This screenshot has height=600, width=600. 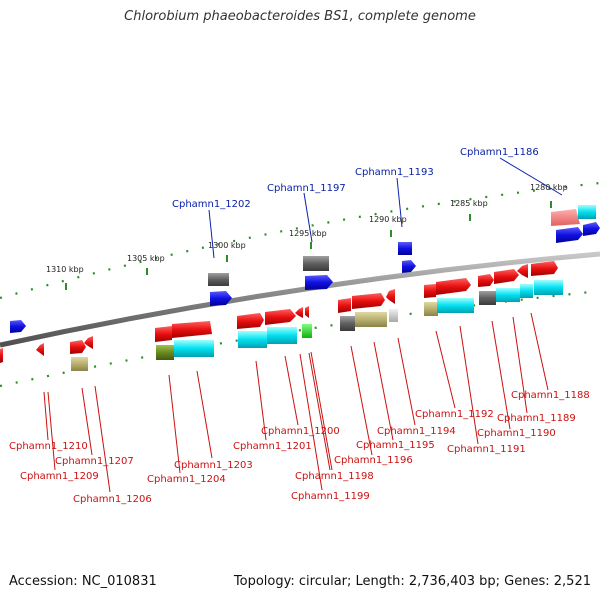 I want to click on kbp-ticks, so click(x=308, y=245).